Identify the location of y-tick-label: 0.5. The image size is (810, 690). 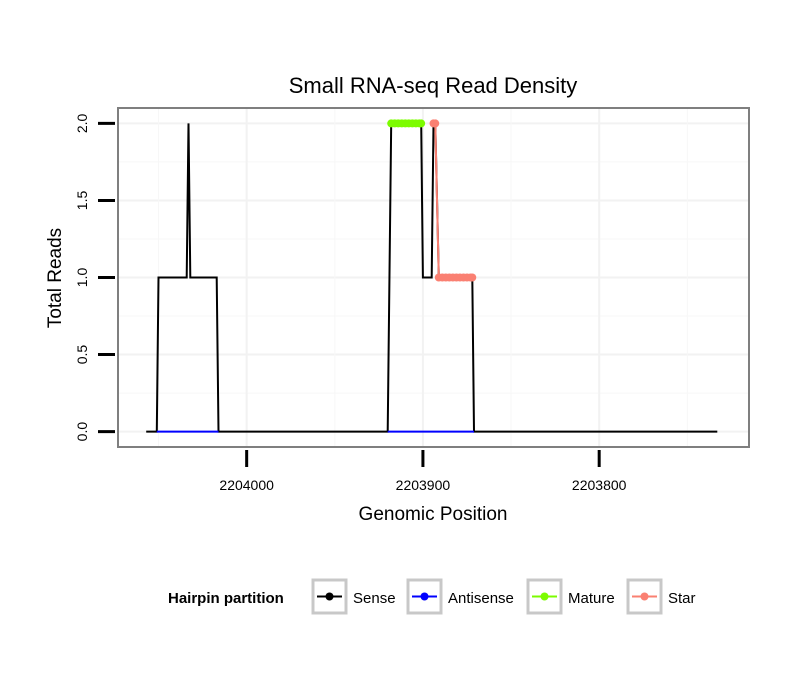
(82, 355).